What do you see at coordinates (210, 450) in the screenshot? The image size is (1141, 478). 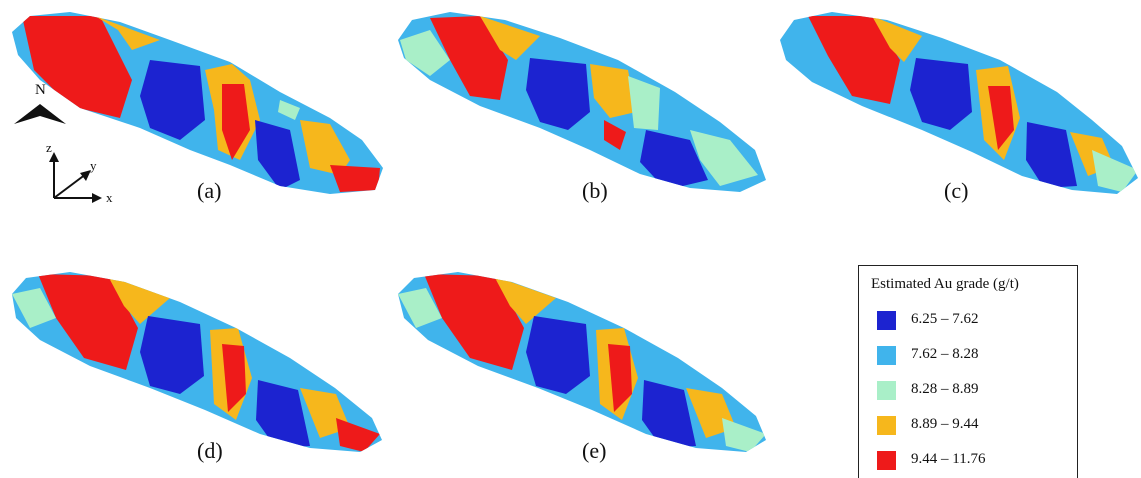 I see `panel-label-d: (d)` at bounding box center [210, 450].